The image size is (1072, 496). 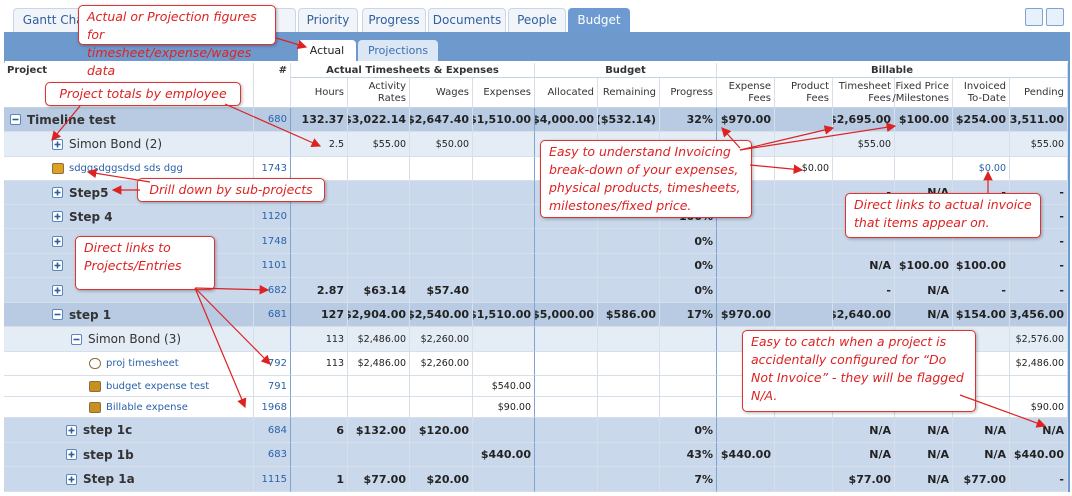 What do you see at coordinates (272, 386) in the screenshot?
I see `row-id: 791` at bounding box center [272, 386].